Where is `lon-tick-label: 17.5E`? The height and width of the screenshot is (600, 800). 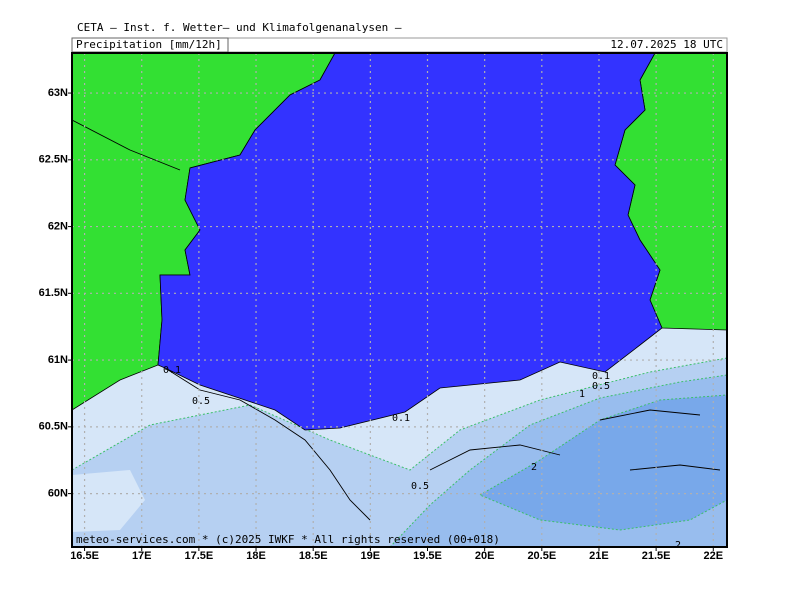
lon-tick-label: 17.5E is located at coordinates (199, 556).